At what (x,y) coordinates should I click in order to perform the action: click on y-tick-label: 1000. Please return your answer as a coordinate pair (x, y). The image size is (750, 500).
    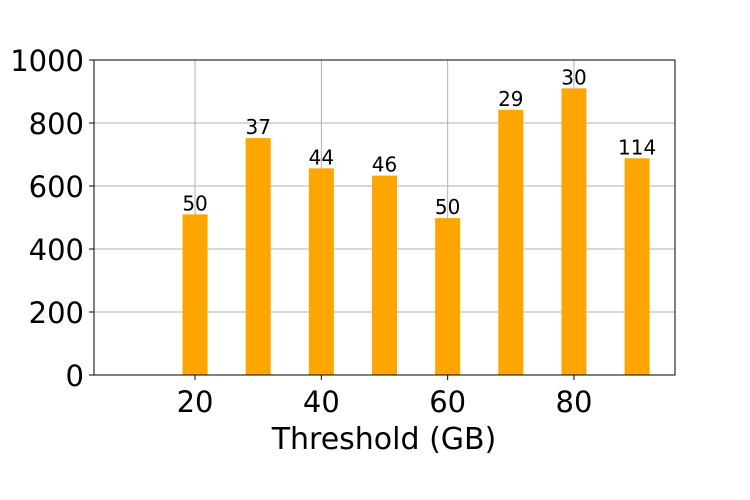
    Looking at the image, I should click on (47, 61).